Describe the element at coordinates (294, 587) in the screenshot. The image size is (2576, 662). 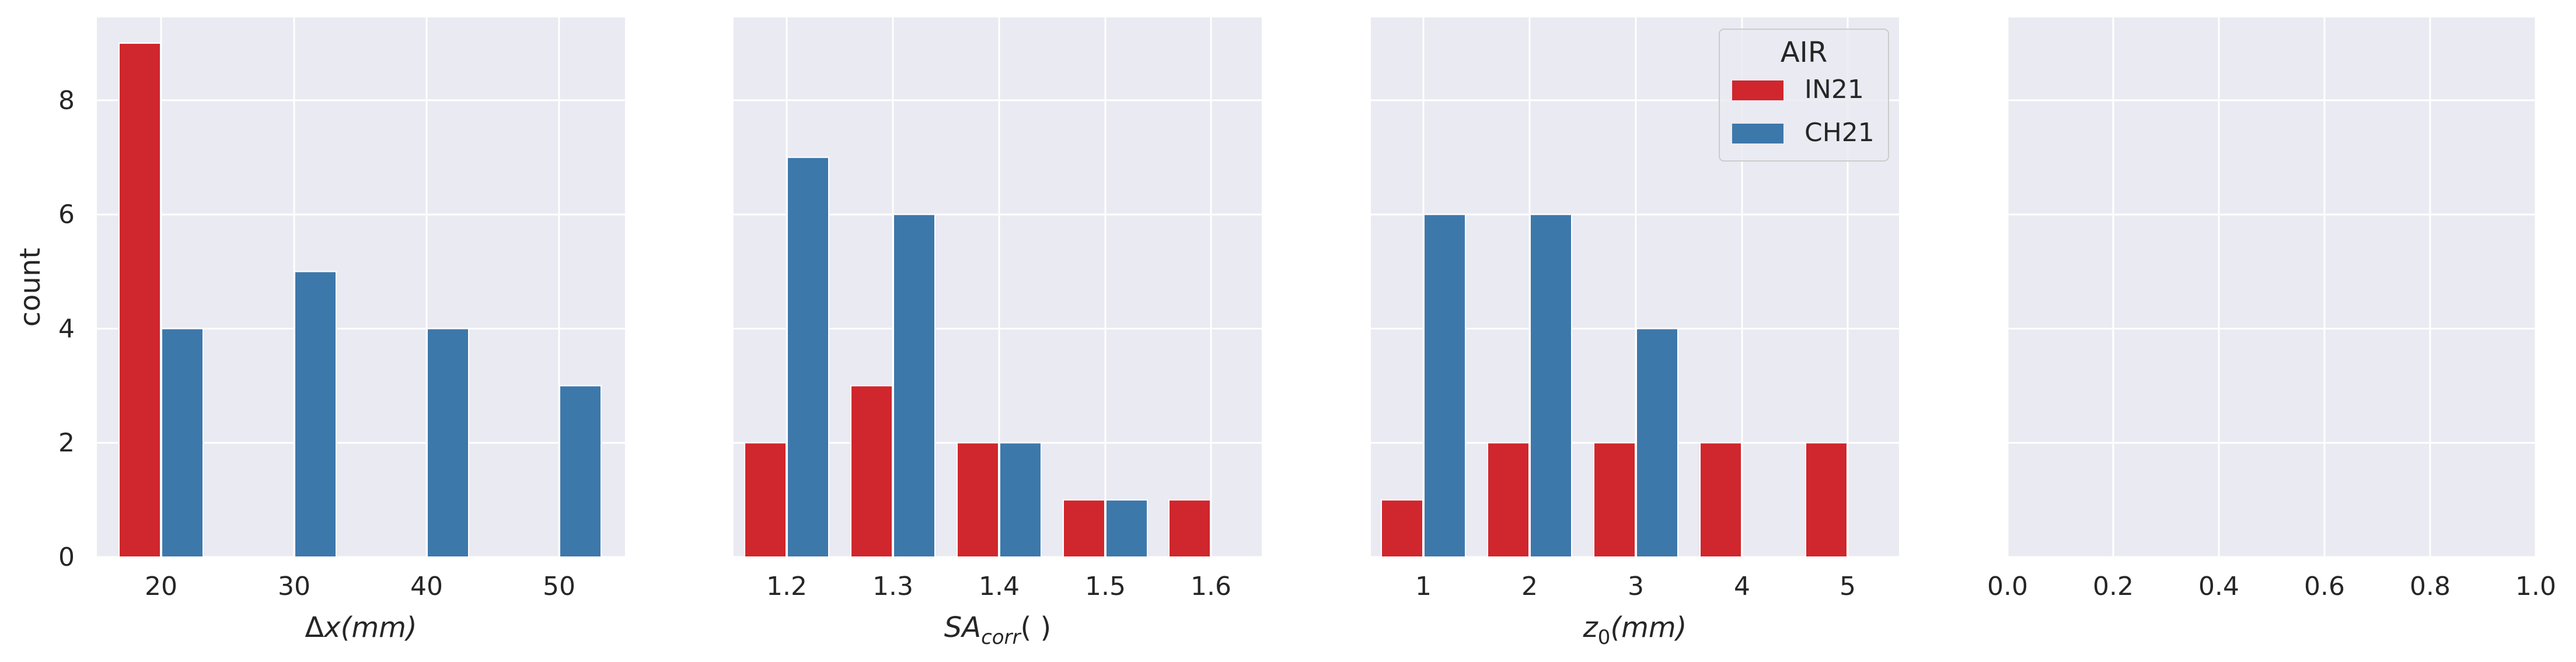
I see `x-tick-label: 30` at that location.